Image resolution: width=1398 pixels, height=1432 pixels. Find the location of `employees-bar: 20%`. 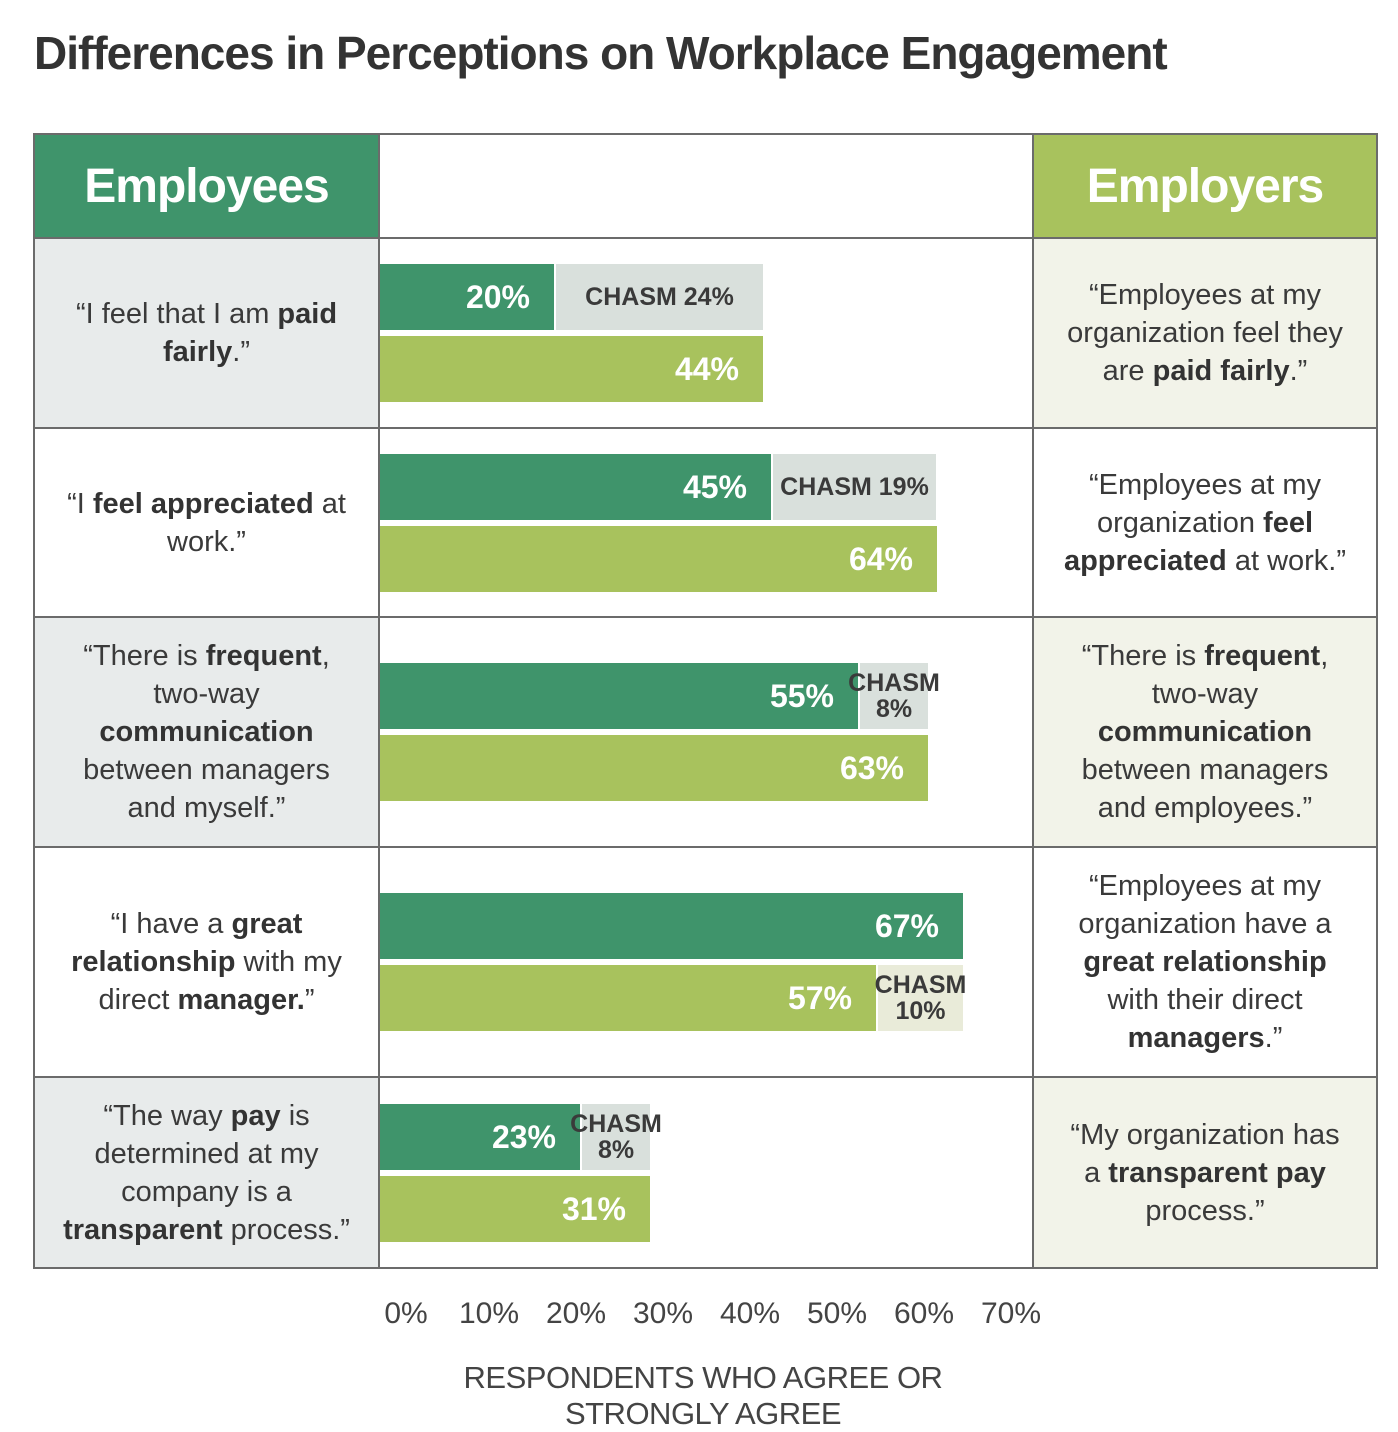

employees-bar: 20% is located at coordinates (467, 297).